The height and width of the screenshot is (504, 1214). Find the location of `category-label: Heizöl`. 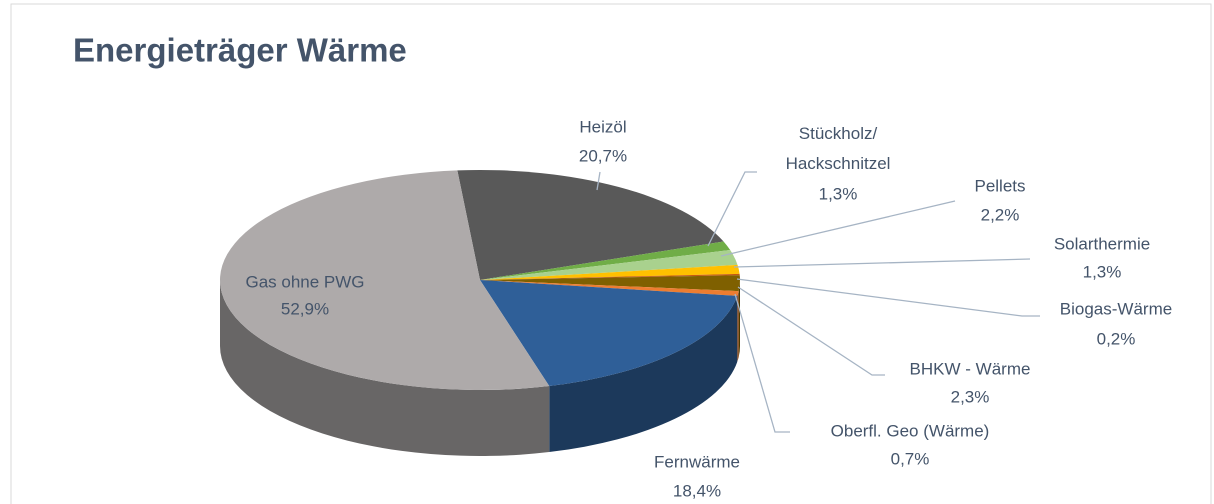

category-label: Heizöl is located at coordinates (602, 126).